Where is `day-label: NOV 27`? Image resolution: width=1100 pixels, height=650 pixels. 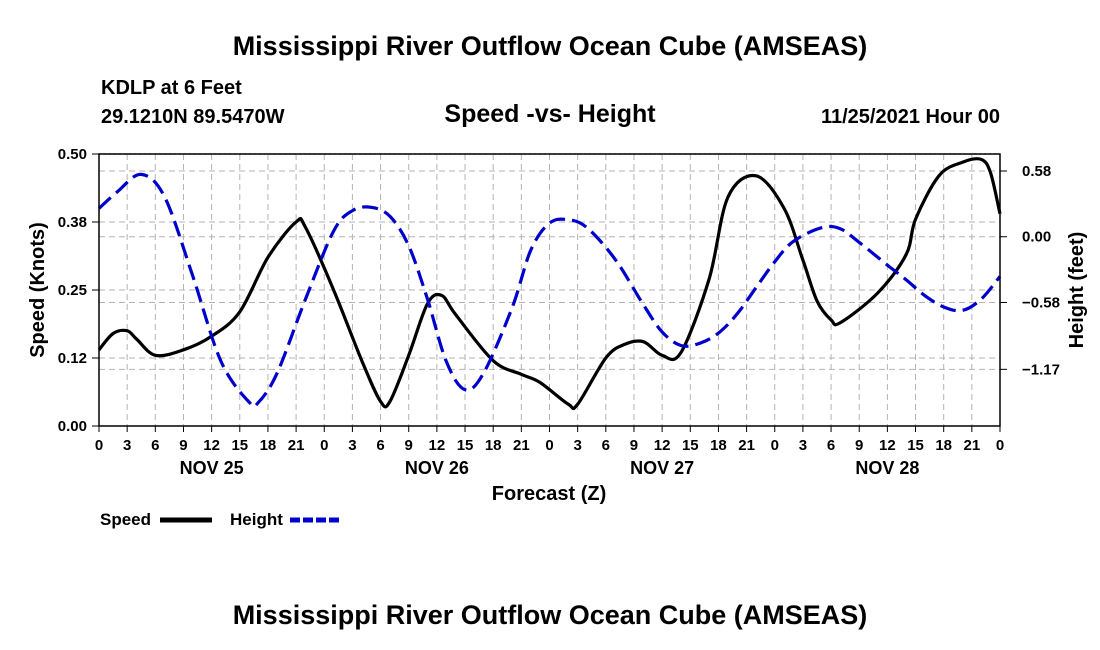
day-label: NOV 27 is located at coordinates (662, 468).